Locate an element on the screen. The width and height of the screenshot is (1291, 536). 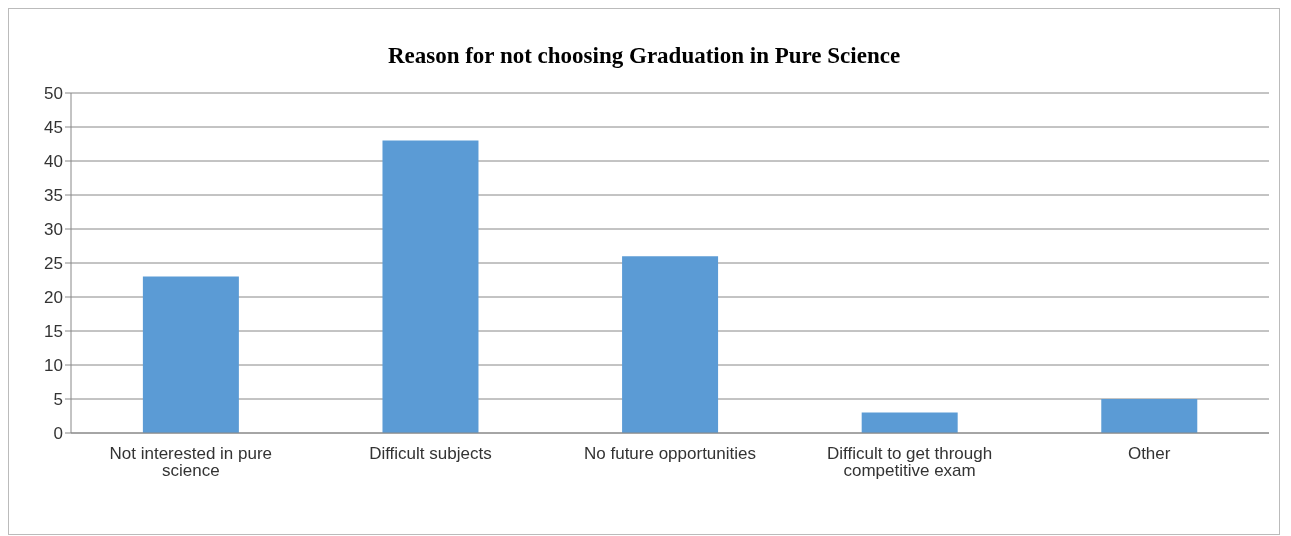
y-tick-label: 40 is located at coordinates (53, 162).